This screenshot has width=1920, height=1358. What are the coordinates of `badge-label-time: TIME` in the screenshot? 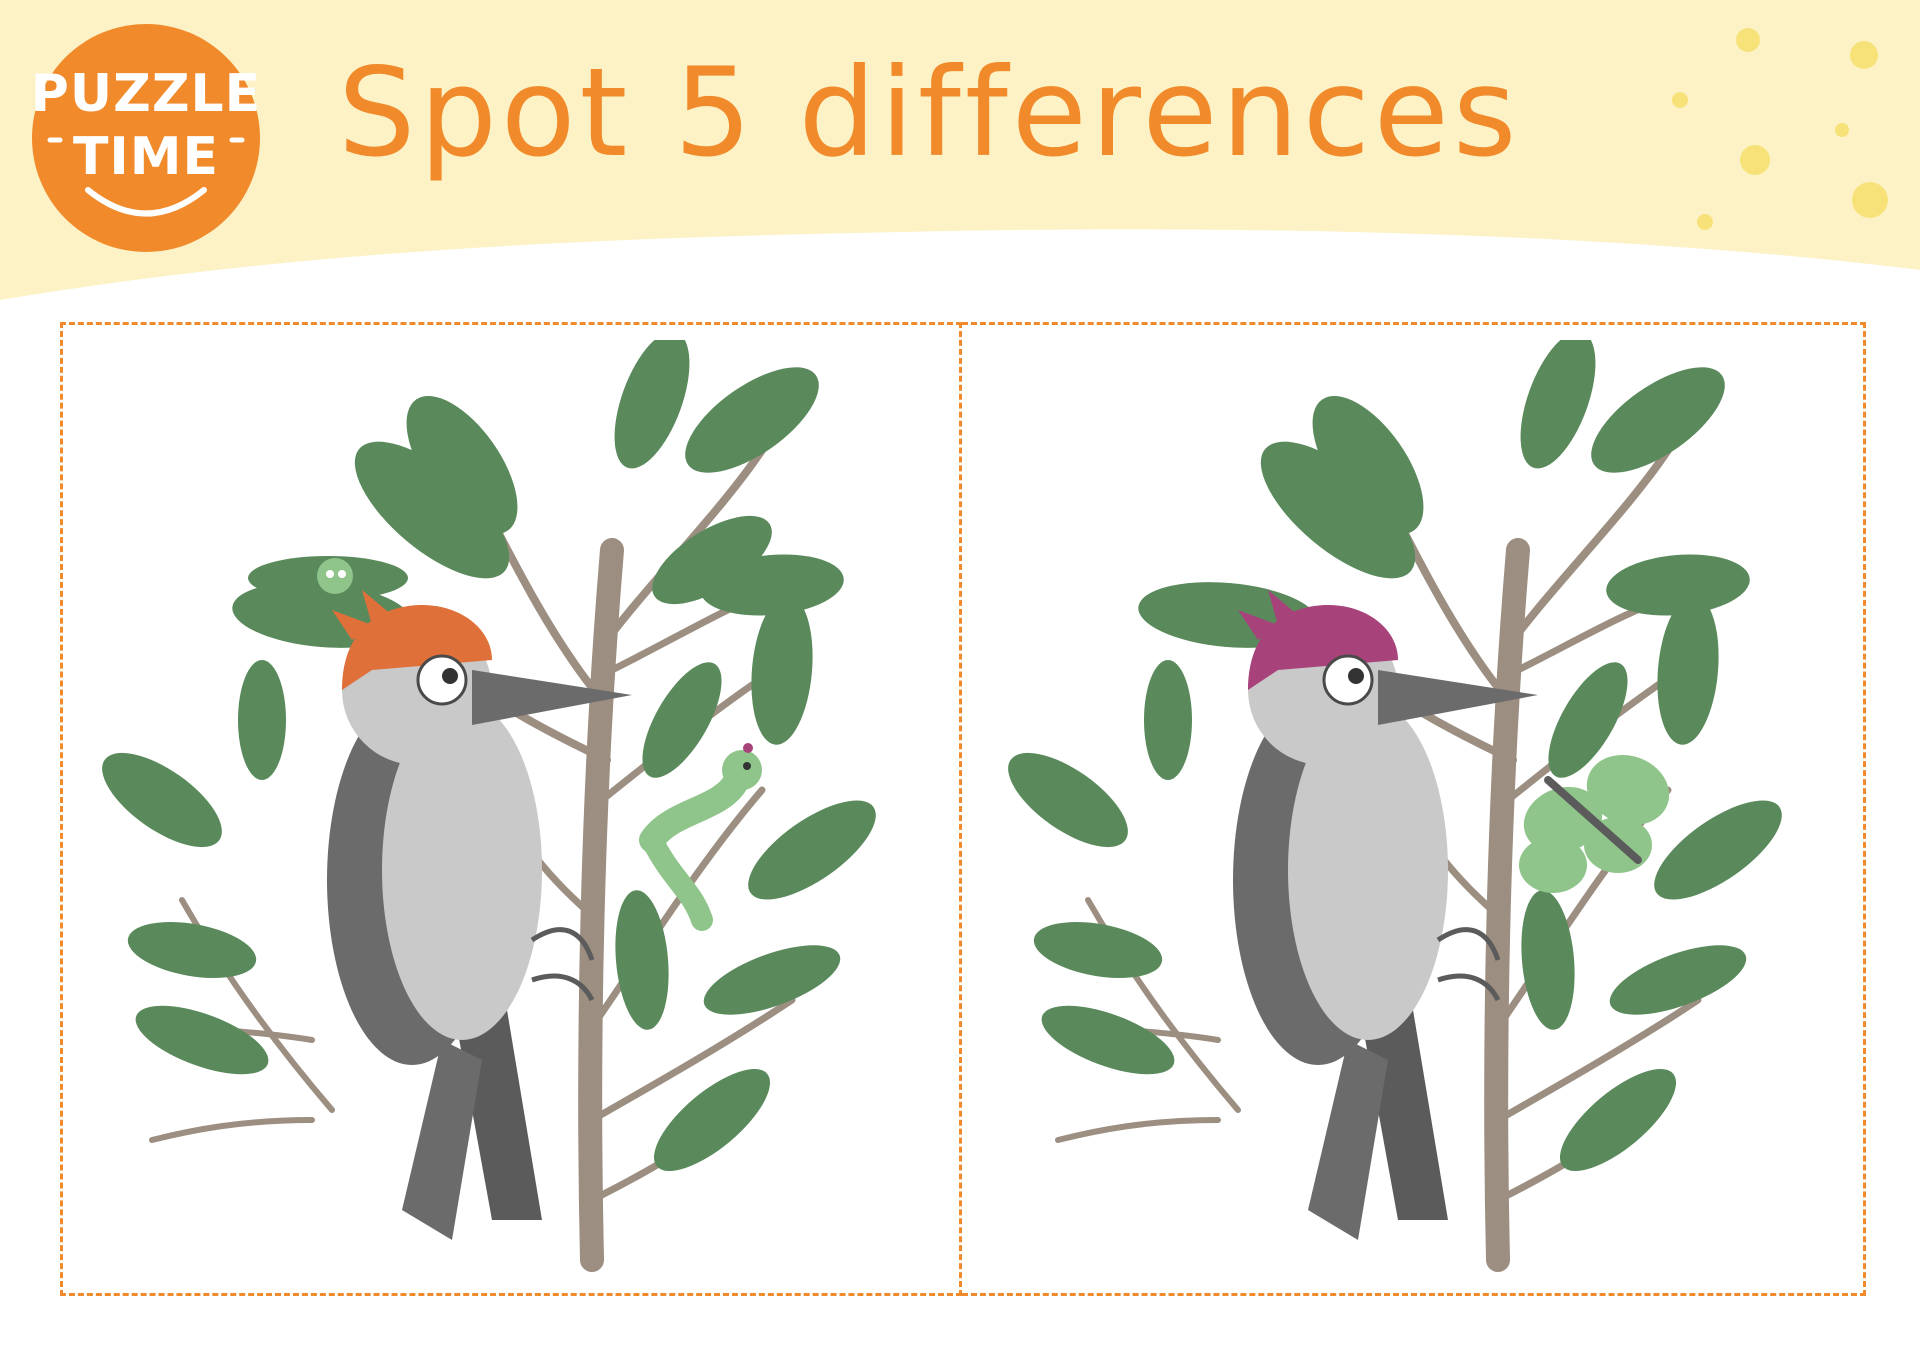 It's located at (146, 157).